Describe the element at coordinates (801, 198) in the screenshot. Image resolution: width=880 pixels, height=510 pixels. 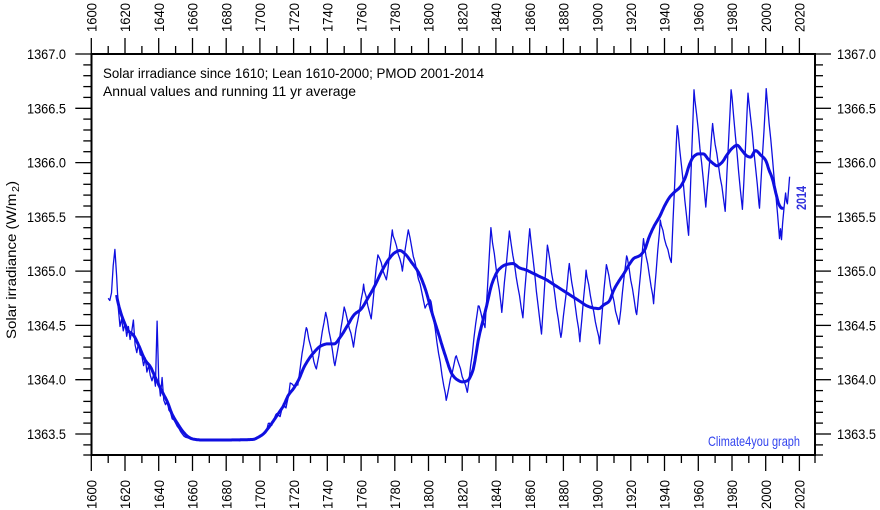
I see `svg-text: 2014` at that location.